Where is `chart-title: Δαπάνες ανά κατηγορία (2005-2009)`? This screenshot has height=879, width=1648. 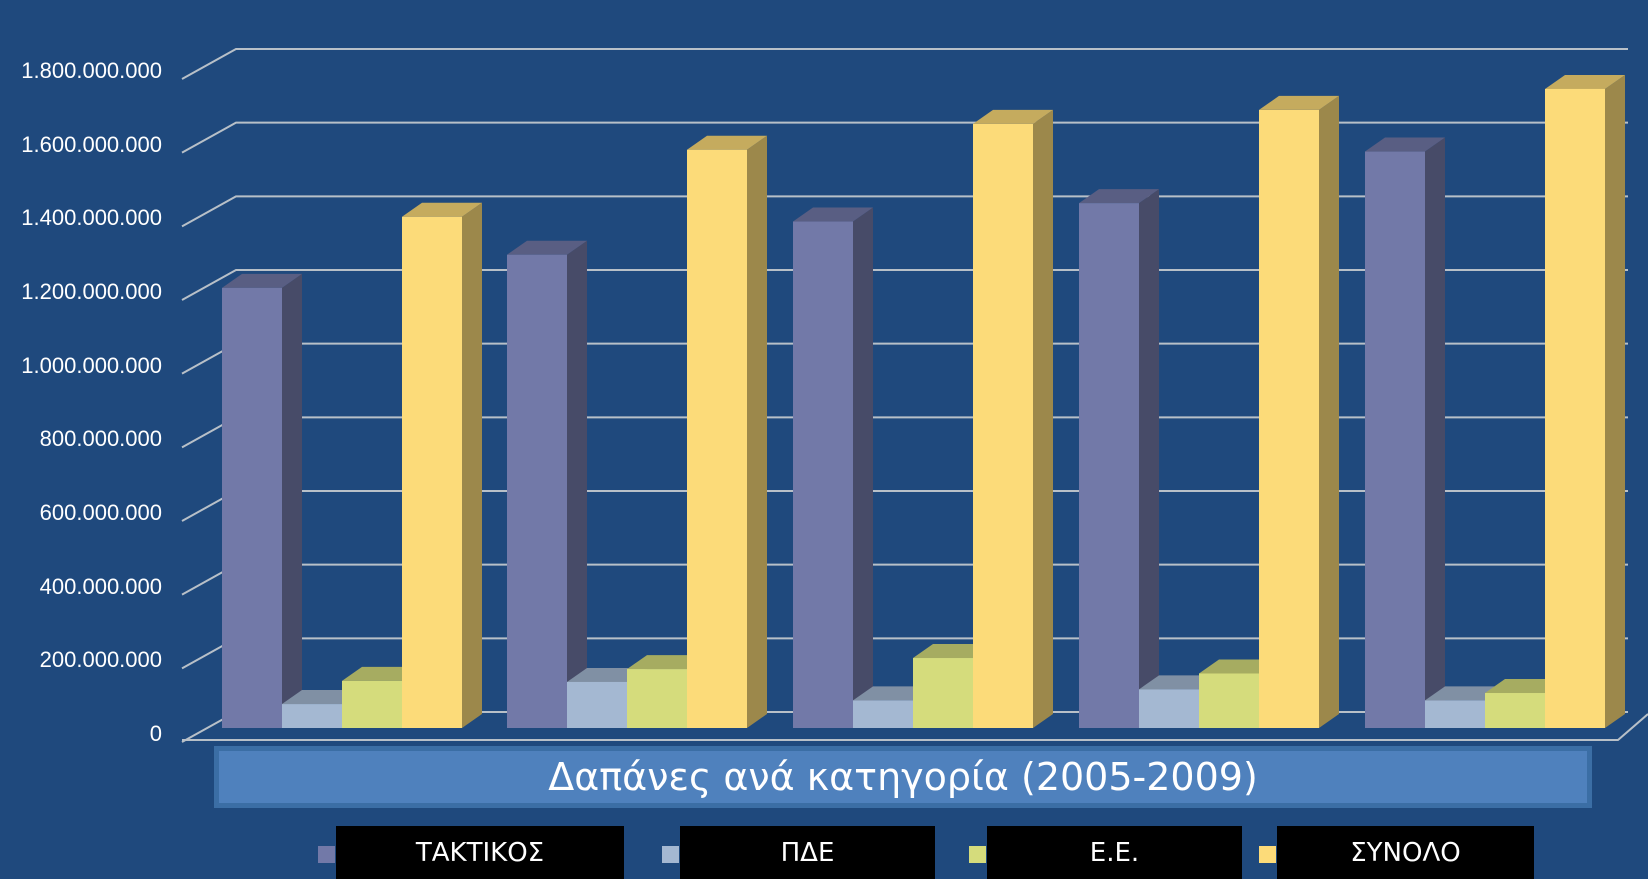
chart-title: Δαπάνες ανά κατηγορία (2005-2009) is located at coordinates (903, 777).